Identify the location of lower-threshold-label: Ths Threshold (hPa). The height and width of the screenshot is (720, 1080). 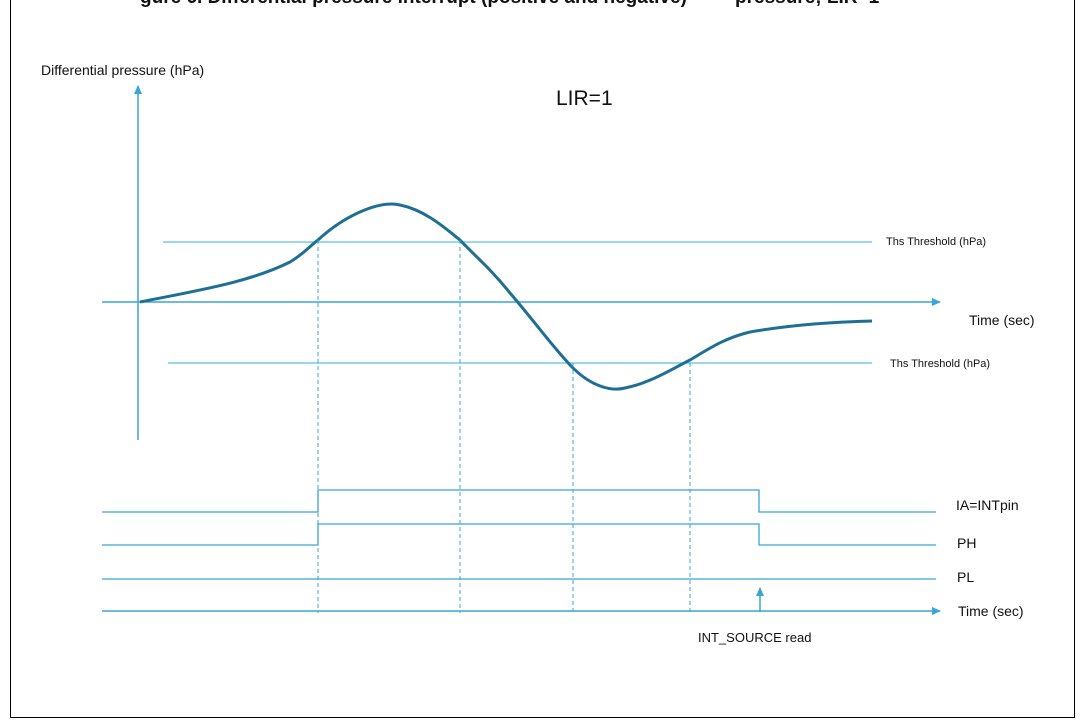
(940, 364).